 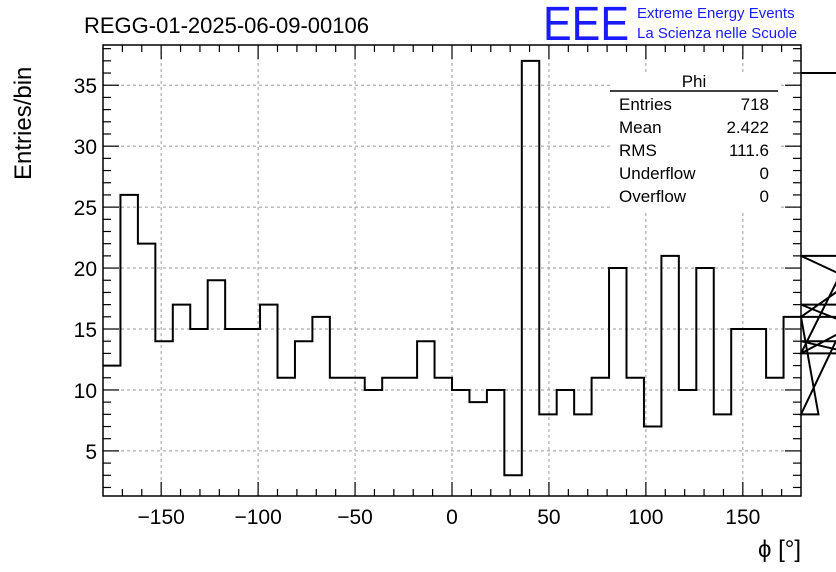 What do you see at coordinates (85, 330) in the screenshot?
I see `y-tick-label: 15` at bounding box center [85, 330].